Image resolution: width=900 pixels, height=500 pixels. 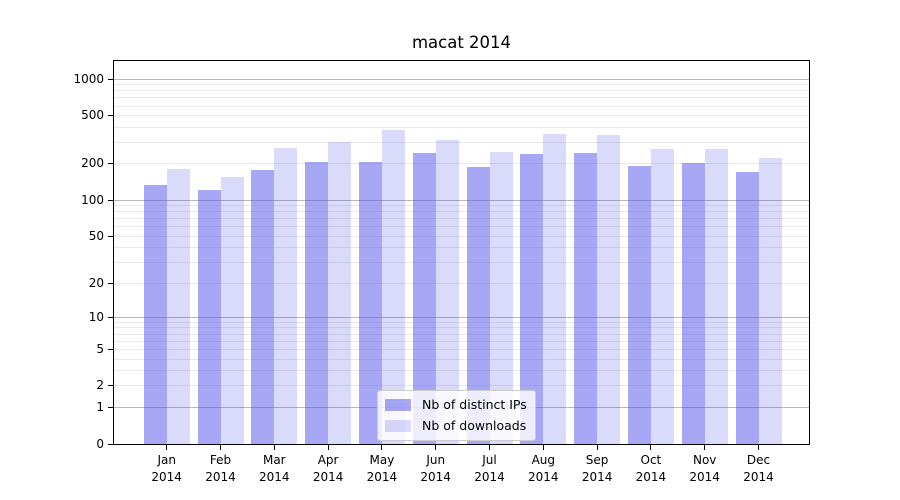 I want to click on bar-downloads-sep, so click(x=609, y=289).